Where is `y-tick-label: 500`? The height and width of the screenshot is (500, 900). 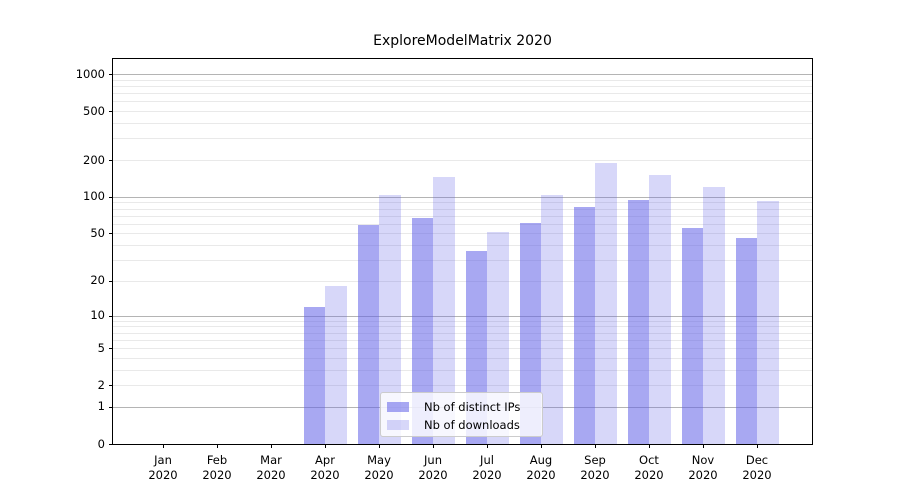
y-tick-label: 500 is located at coordinates (94, 110).